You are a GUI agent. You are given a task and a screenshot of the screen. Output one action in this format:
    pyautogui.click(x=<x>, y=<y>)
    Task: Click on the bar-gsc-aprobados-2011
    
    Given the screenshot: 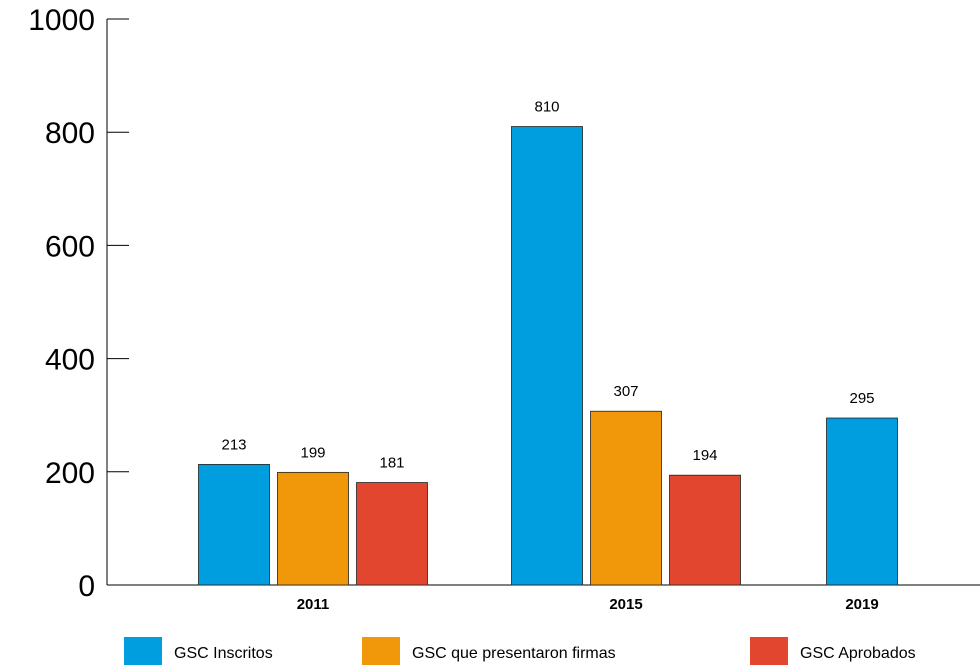 What is the action you would take?
    pyautogui.click(x=392, y=534)
    